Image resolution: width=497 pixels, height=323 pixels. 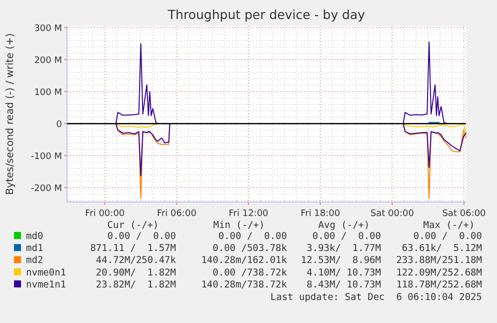 I want to click on y-tick-label: 200 M, so click(x=48, y=61).